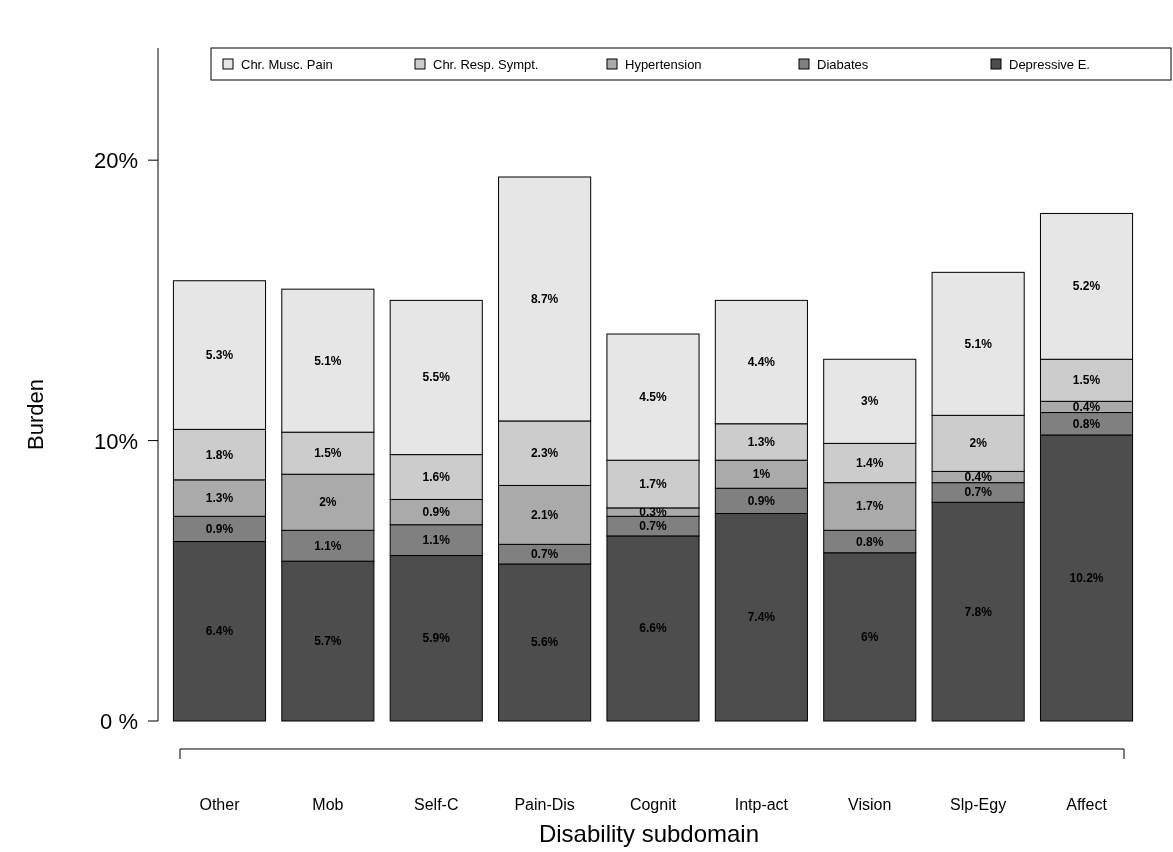 This screenshot has width=1173, height=852. I want to click on data-label: 7.4%, so click(761, 617).